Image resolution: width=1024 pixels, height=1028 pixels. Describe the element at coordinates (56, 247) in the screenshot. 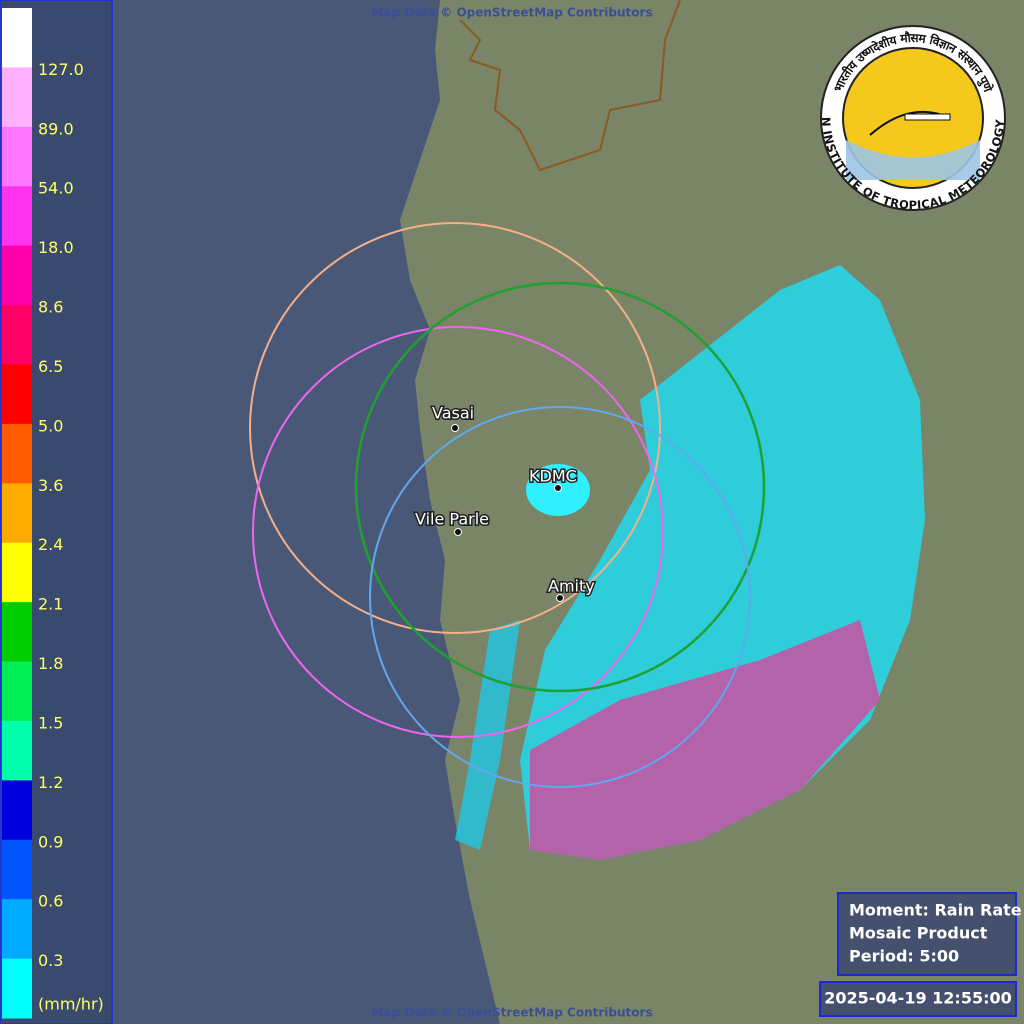

I see `legend-label: 18.0` at that location.